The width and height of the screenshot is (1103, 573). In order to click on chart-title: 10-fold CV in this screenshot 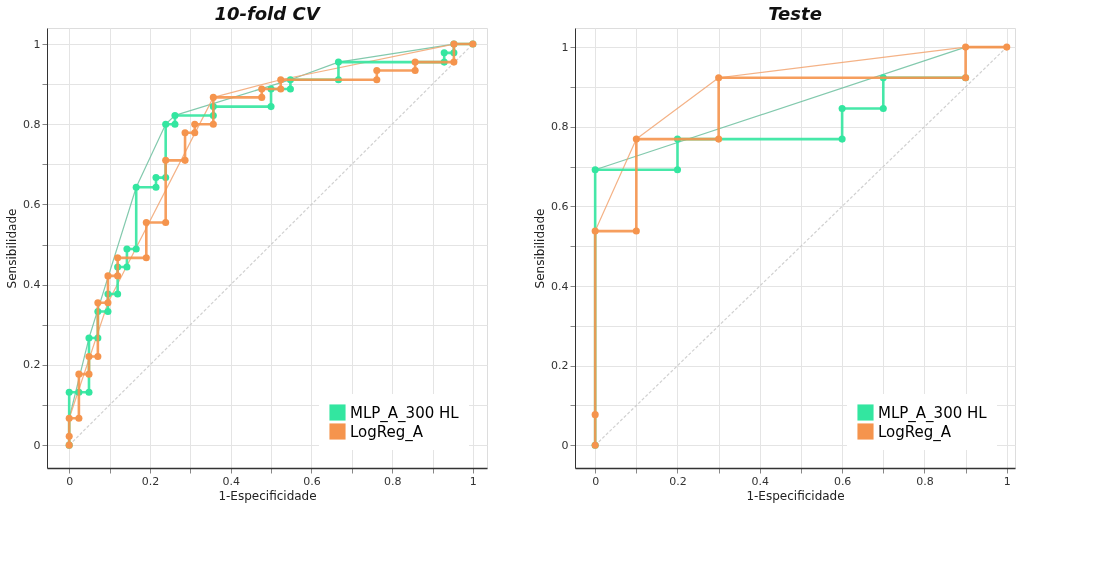, I will do `click(268, 13)`.